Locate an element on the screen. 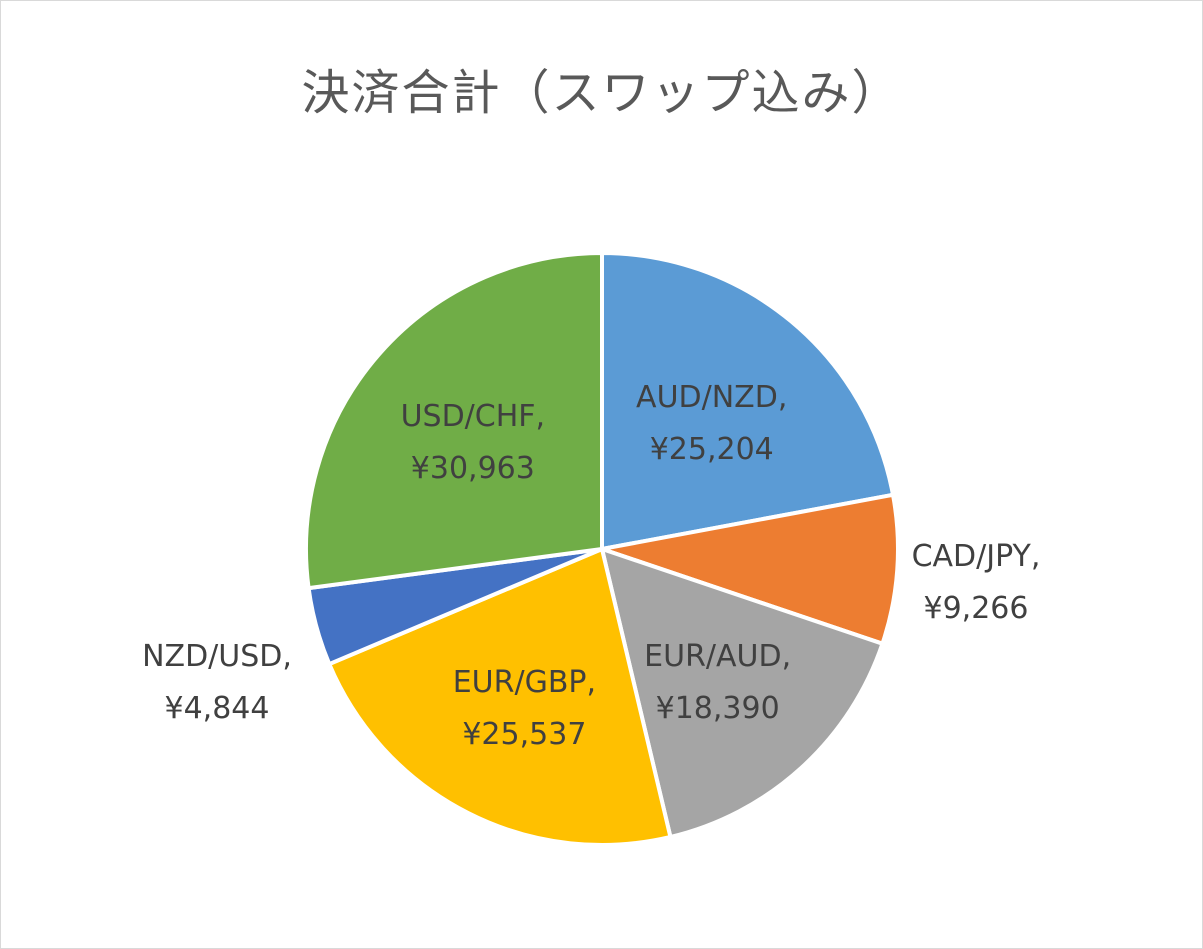  data-label-value: ¥9,266 is located at coordinates (976, 608).